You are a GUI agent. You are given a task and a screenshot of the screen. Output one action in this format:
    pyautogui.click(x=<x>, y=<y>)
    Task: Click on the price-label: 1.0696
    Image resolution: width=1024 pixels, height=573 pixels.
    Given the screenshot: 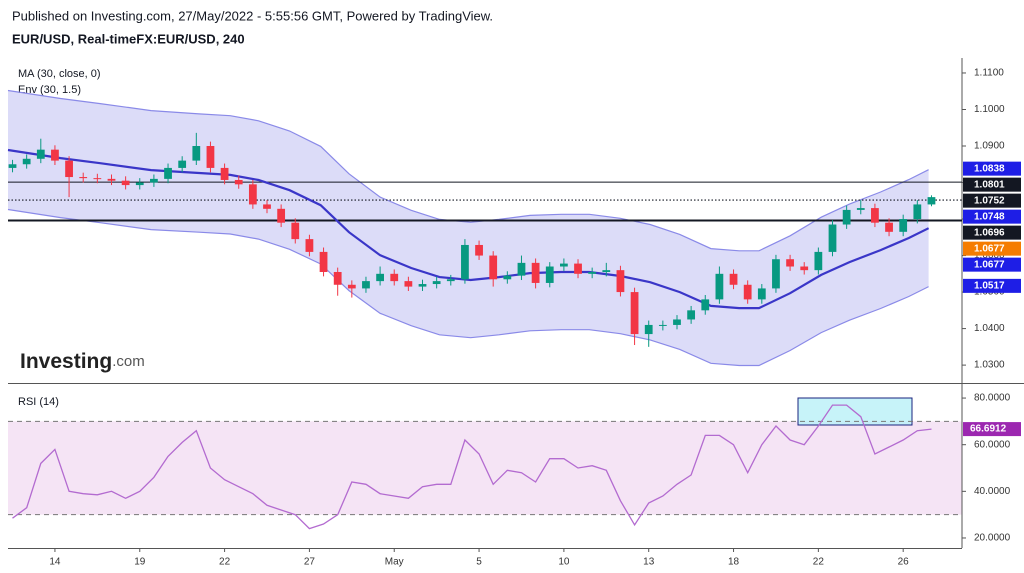 What is the action you would take?
    pyautogui.click(x=989, y=232)
    